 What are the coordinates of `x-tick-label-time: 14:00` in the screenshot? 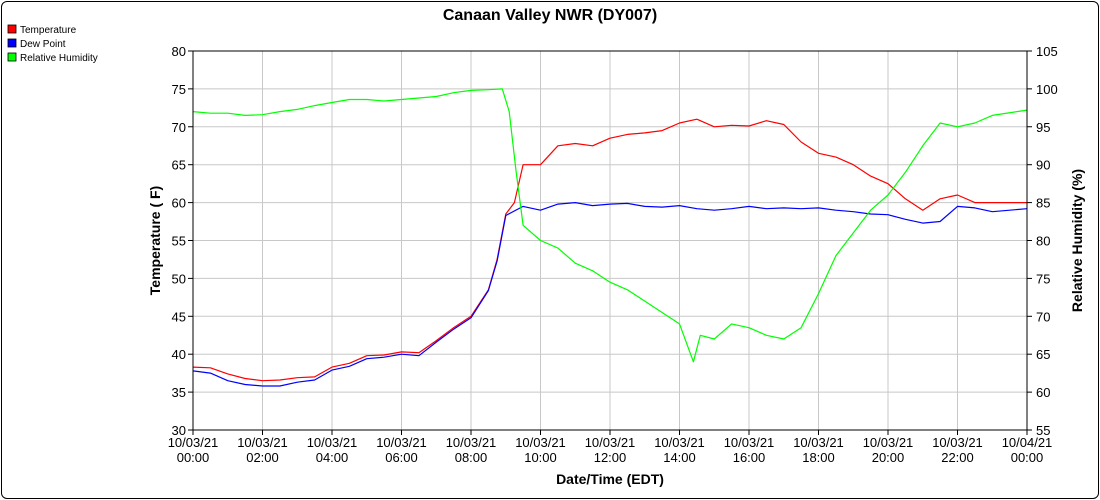 It's located at (679, 457).